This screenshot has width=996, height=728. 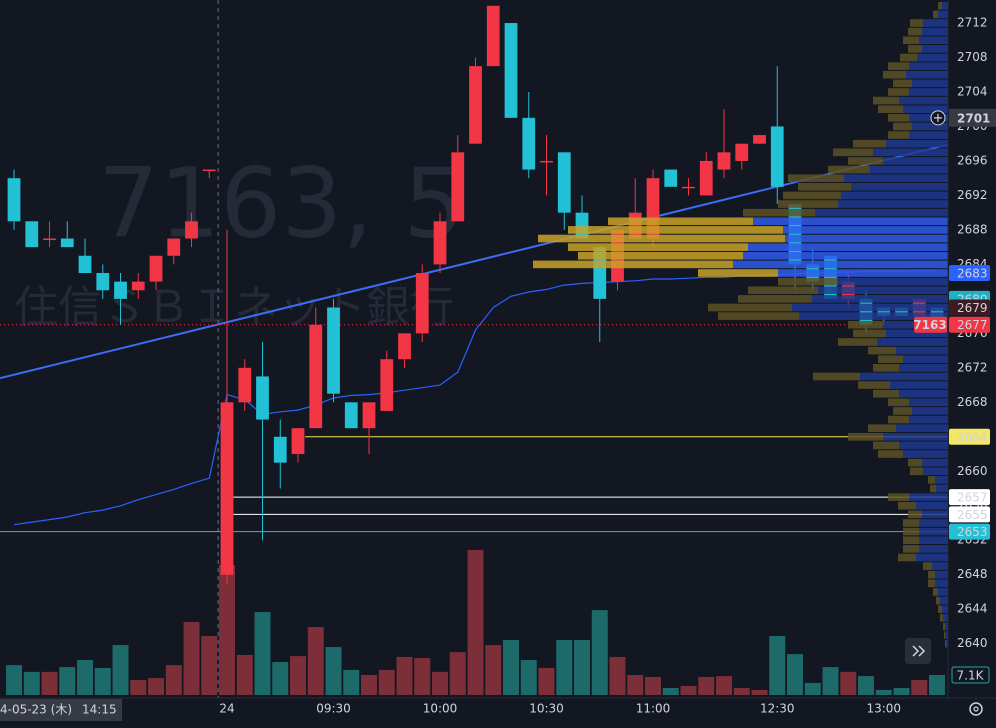 I want to click on settings-button, so click(x=976, y=709).